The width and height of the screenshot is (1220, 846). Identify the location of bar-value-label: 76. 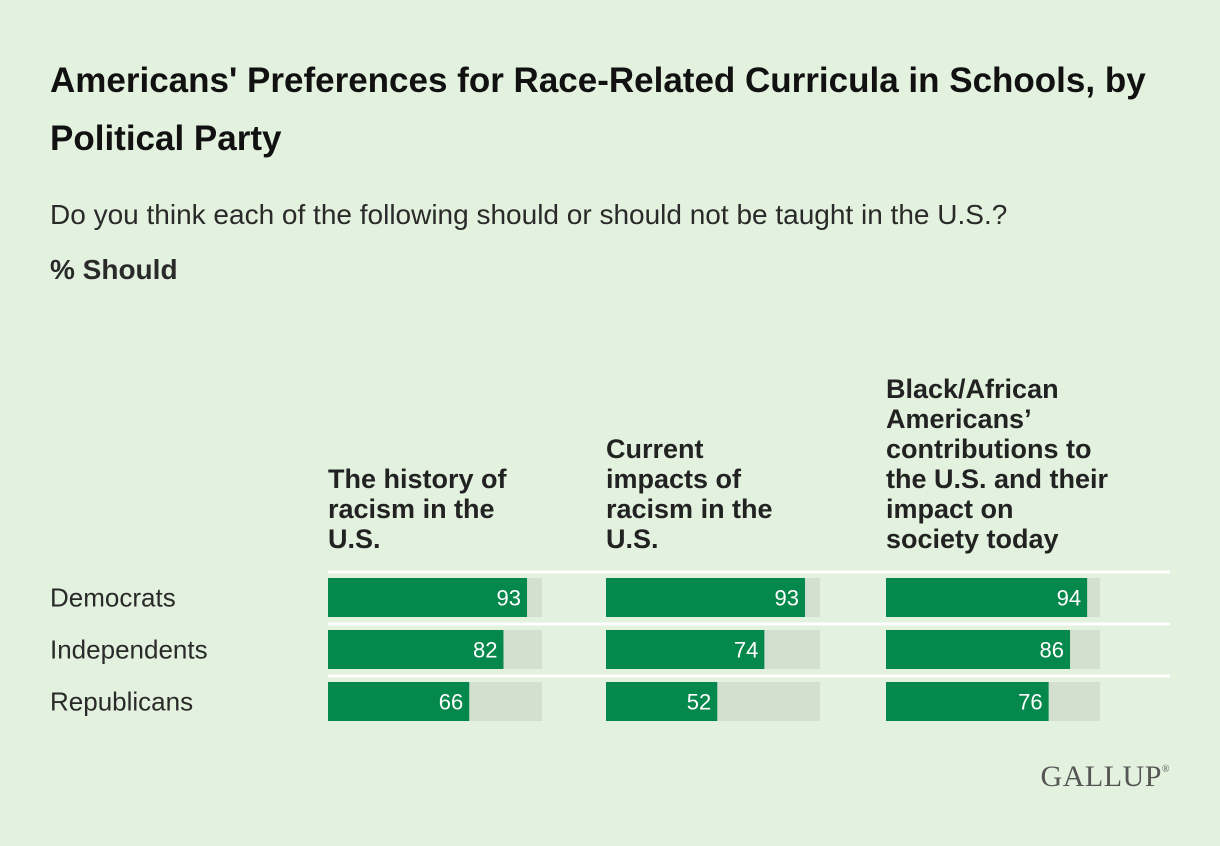
(1030, 702).